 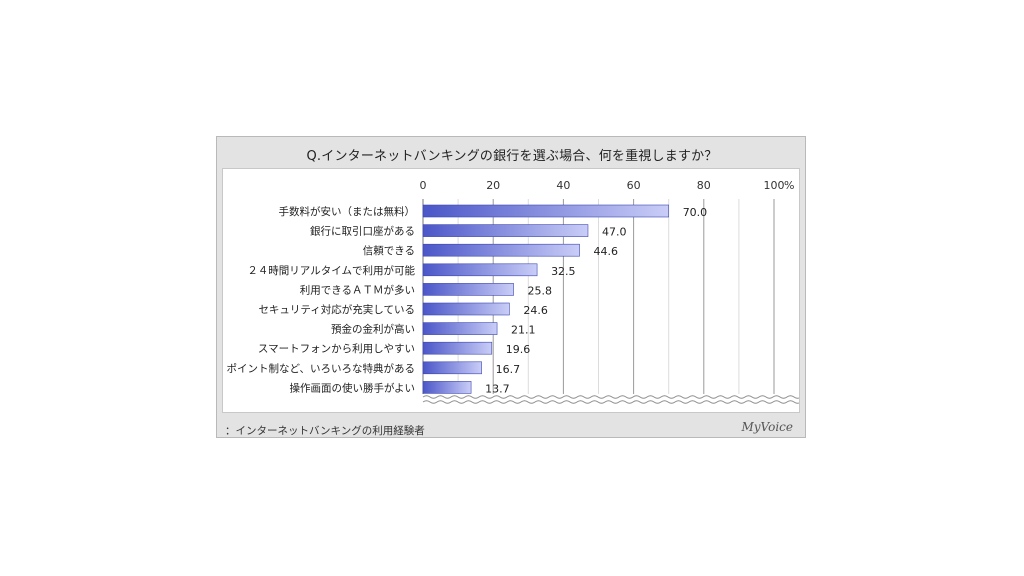 I want to click on category-label: セキュリティ対応が充実している, so click(x=336, y=309).